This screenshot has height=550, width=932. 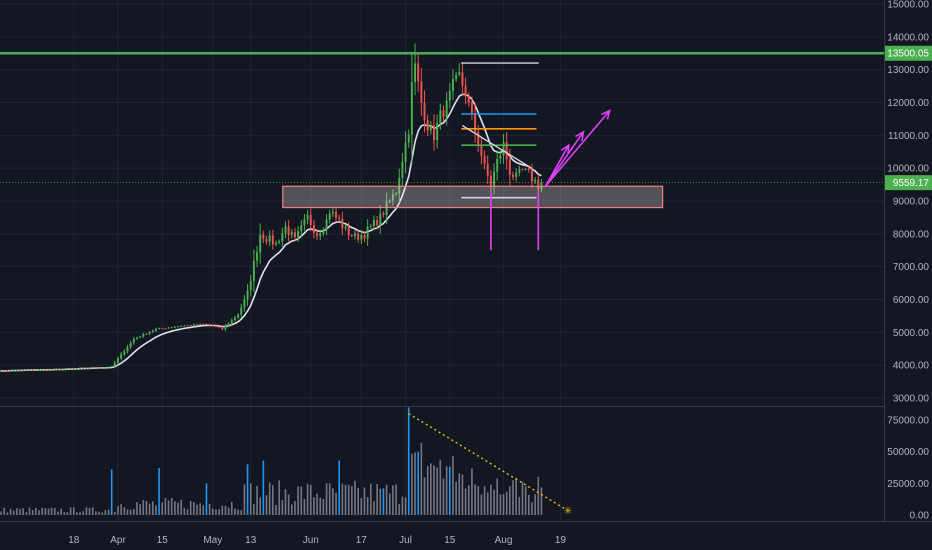 I want to click on last-price-tag-bg, so click(x=908, y=183).